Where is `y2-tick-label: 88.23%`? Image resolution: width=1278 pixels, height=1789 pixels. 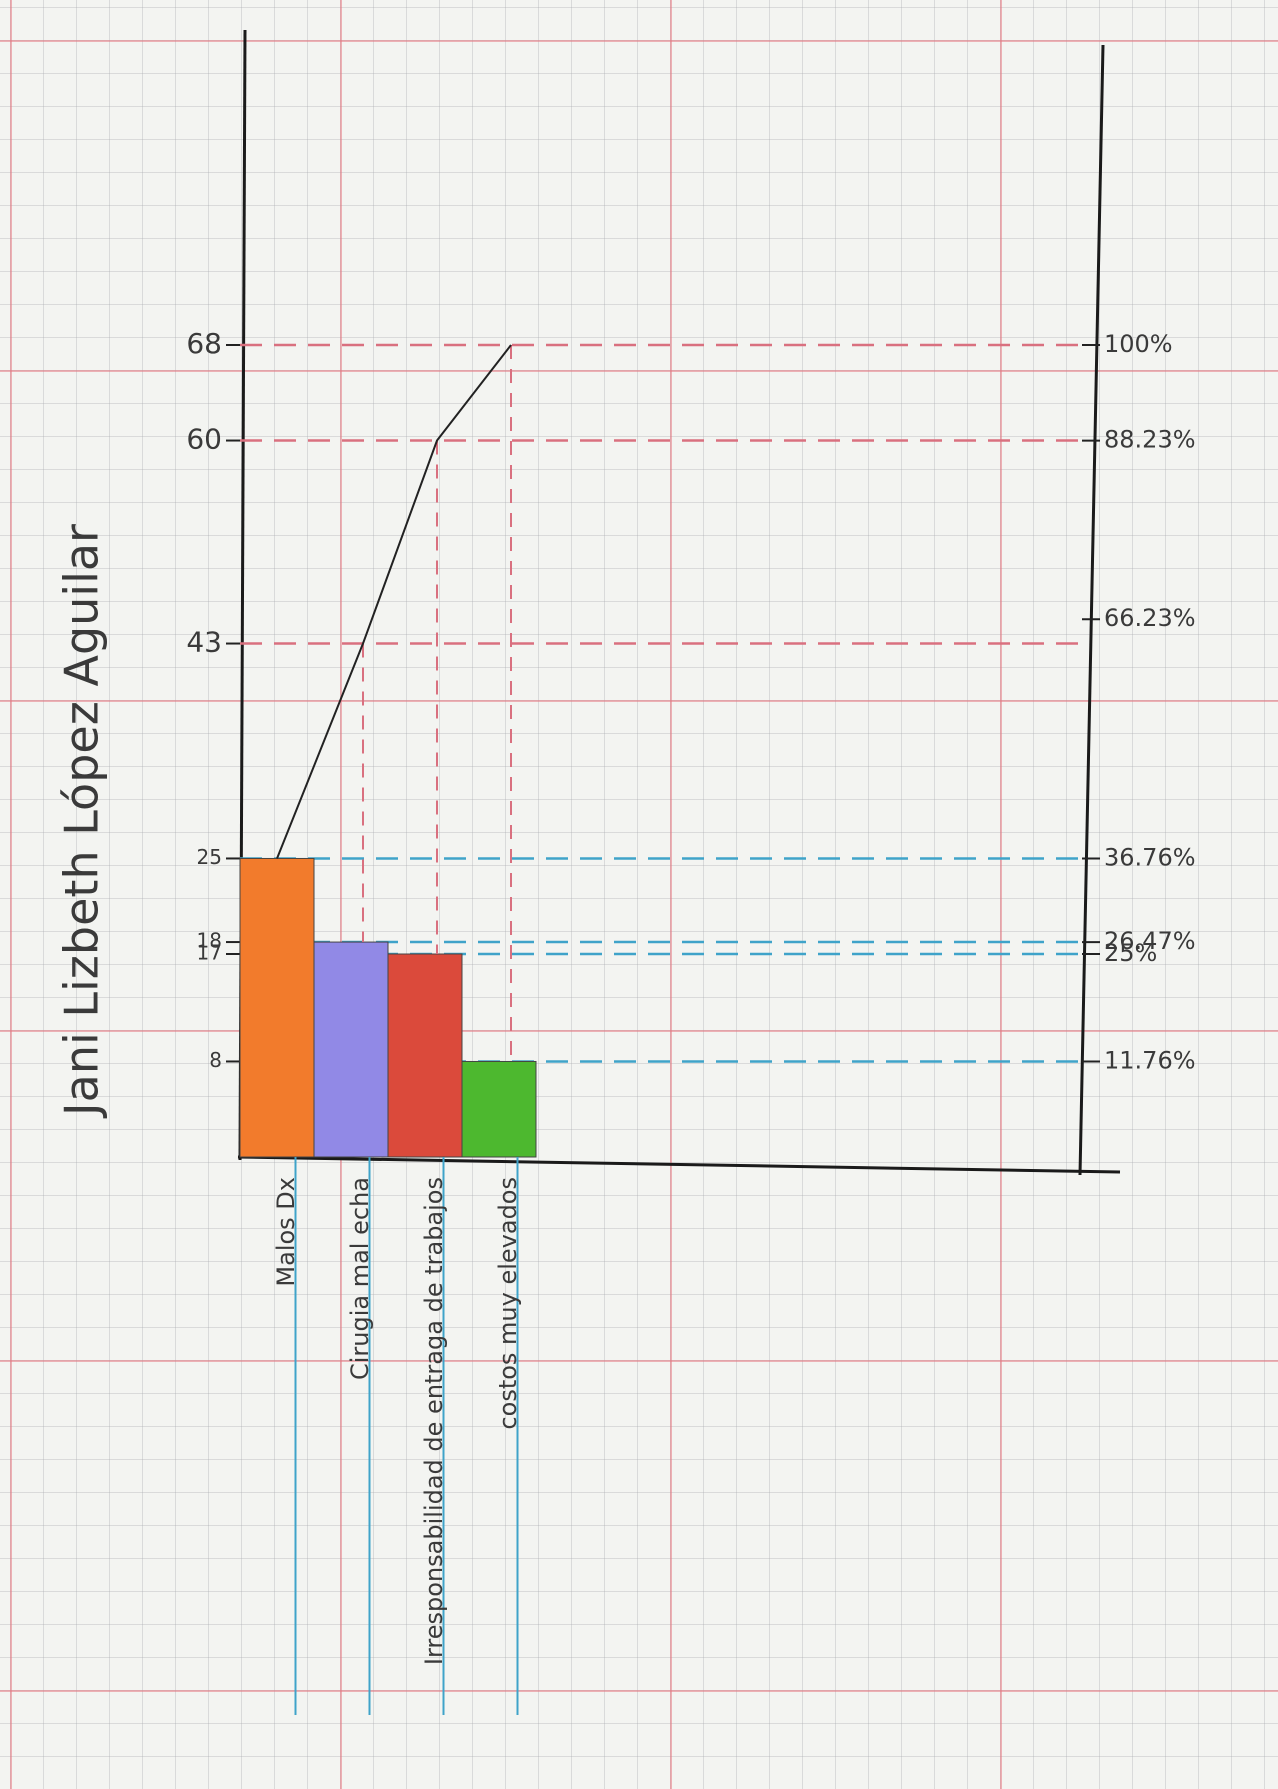 y2-tick-label: 88.23% is located at coordinates (1150, 440).